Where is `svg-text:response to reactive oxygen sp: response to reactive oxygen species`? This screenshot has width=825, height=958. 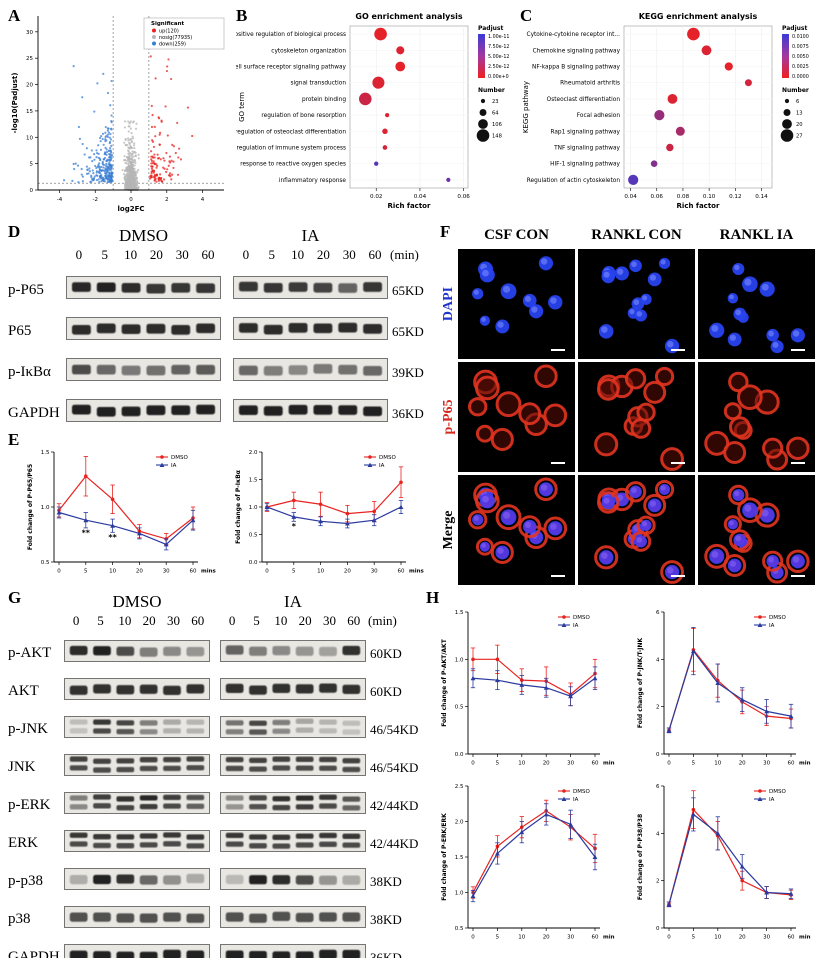 svg-text:response to reactive oxygen sp: response to reactive oxygen species is located at coordinates (293, 165).